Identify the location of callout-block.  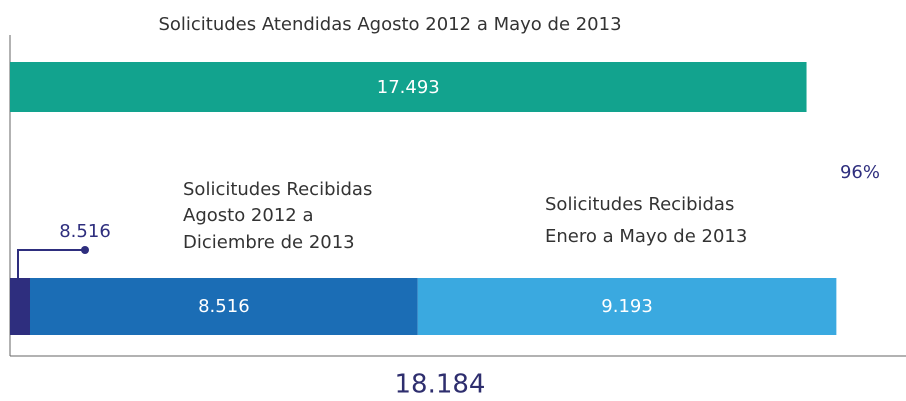
(20, 306).